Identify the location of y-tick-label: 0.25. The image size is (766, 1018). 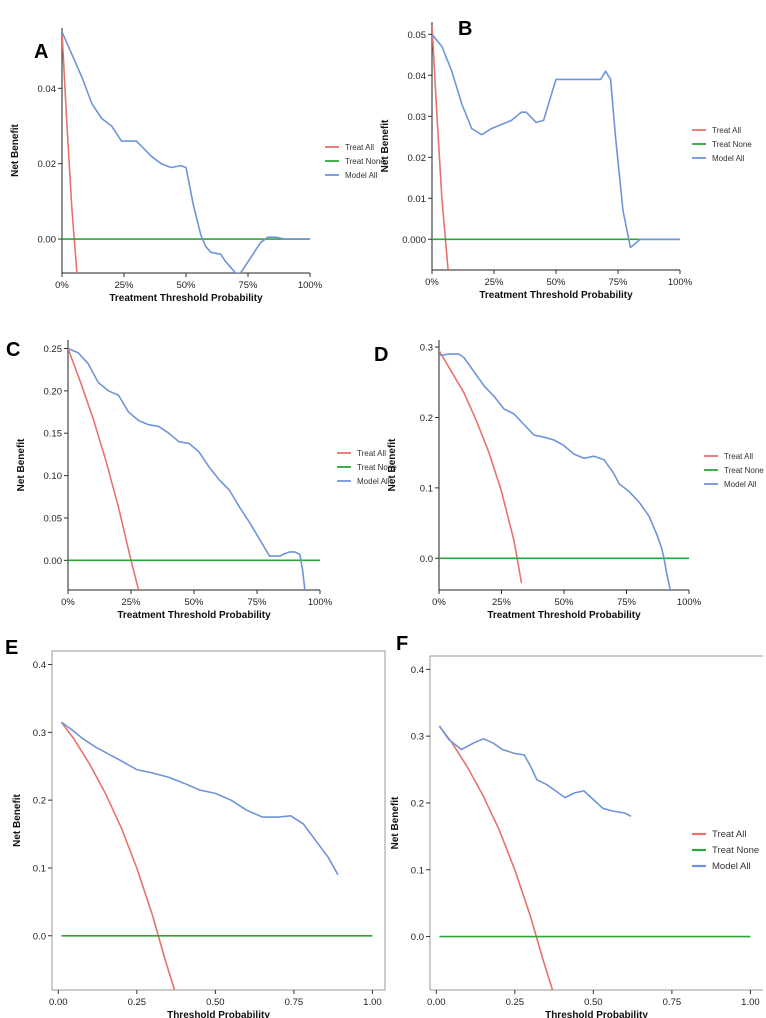
(53, 349).